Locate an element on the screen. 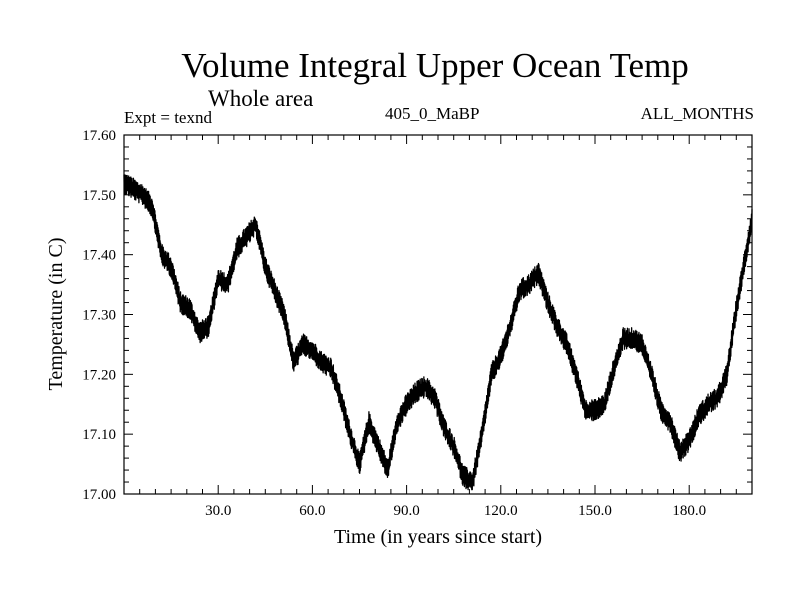 This screenshot has height=600, width=800. y-tick-label: 17.30 is located at coordinates (99, 316).